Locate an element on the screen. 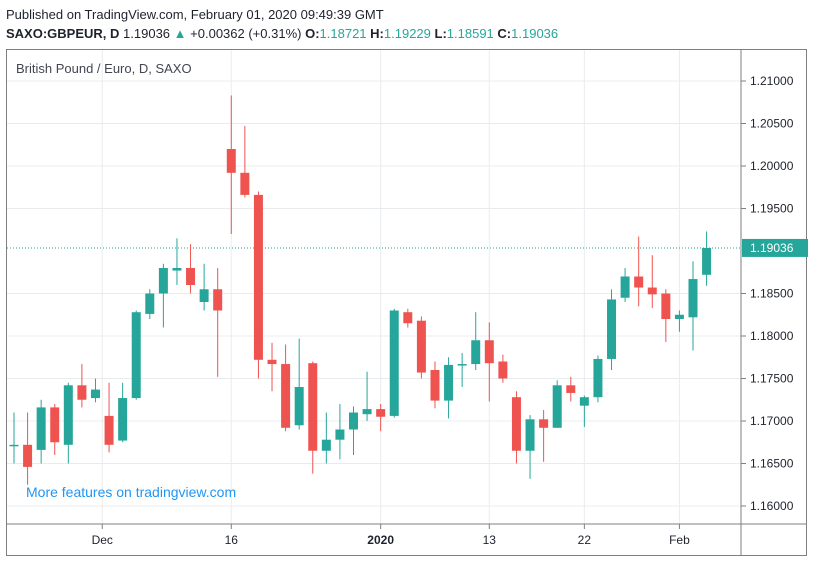 The height and width of the screenshot is (564, 815). x-tick-label: 16 is located at coordinates (232, 540).